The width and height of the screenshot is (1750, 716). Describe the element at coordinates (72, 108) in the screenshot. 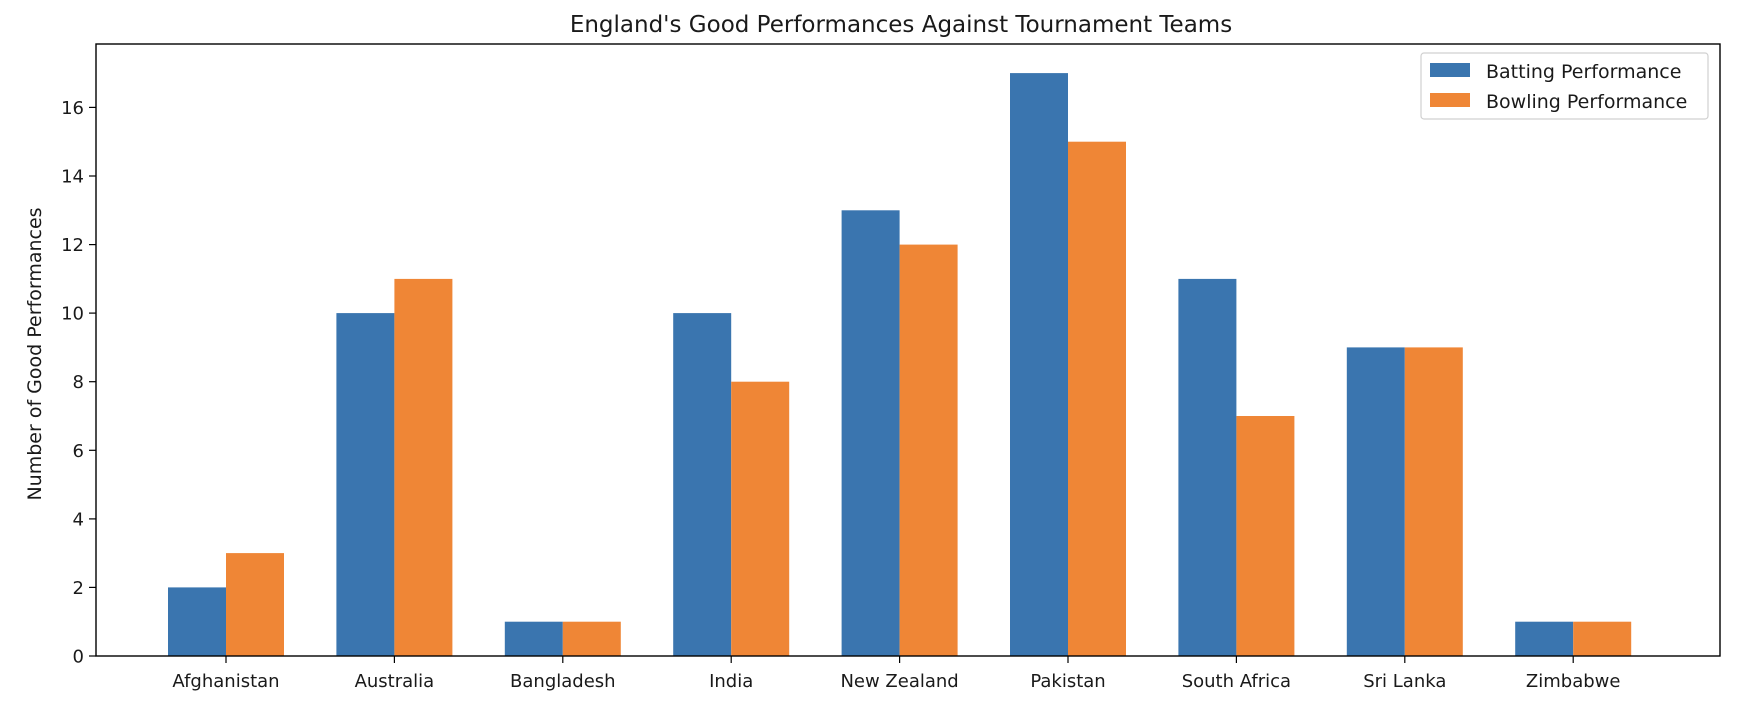

I see `y-tick-label: 16` at that location.